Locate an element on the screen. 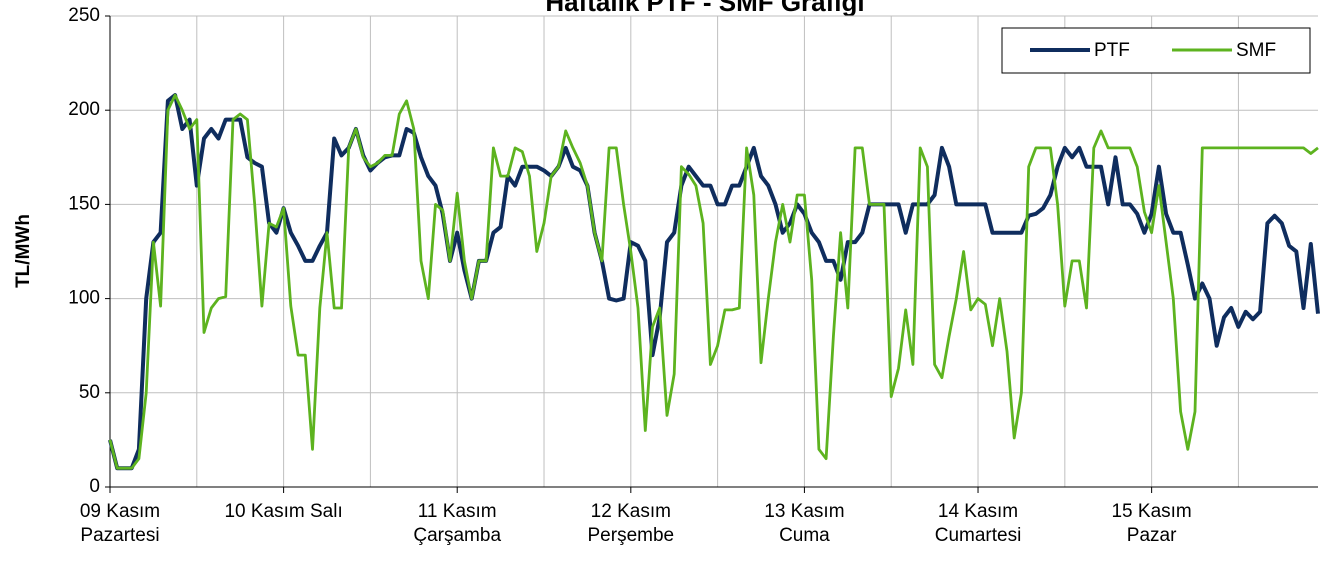 The width and height of the screenshot is (1325, 568). x-tick-label: 10 Kasım Salı is located at coordinates (283, 511).